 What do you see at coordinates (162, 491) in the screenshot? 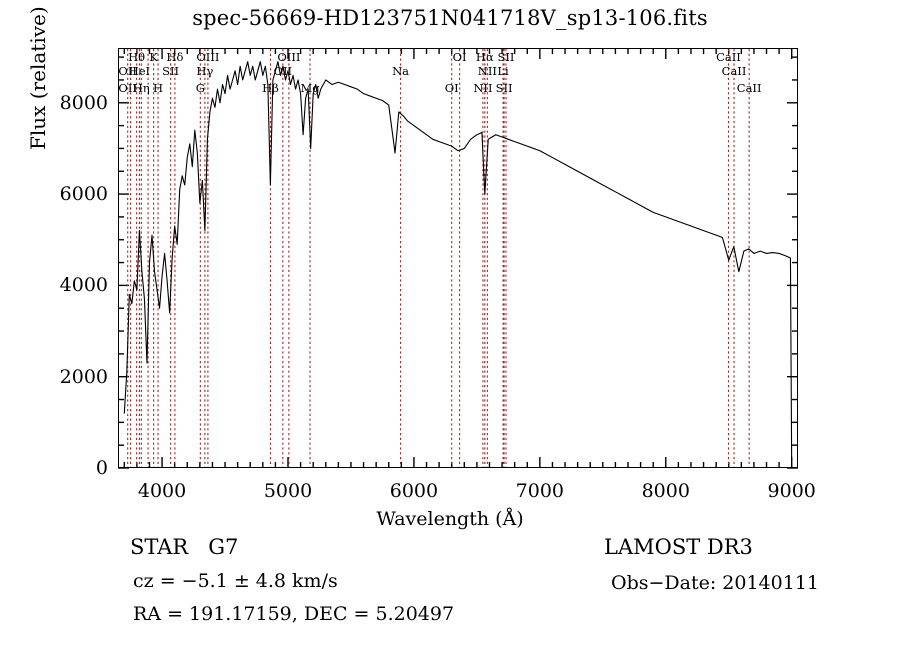
I see `x-tick-4000: 4000` at bounding box center [162, 491].